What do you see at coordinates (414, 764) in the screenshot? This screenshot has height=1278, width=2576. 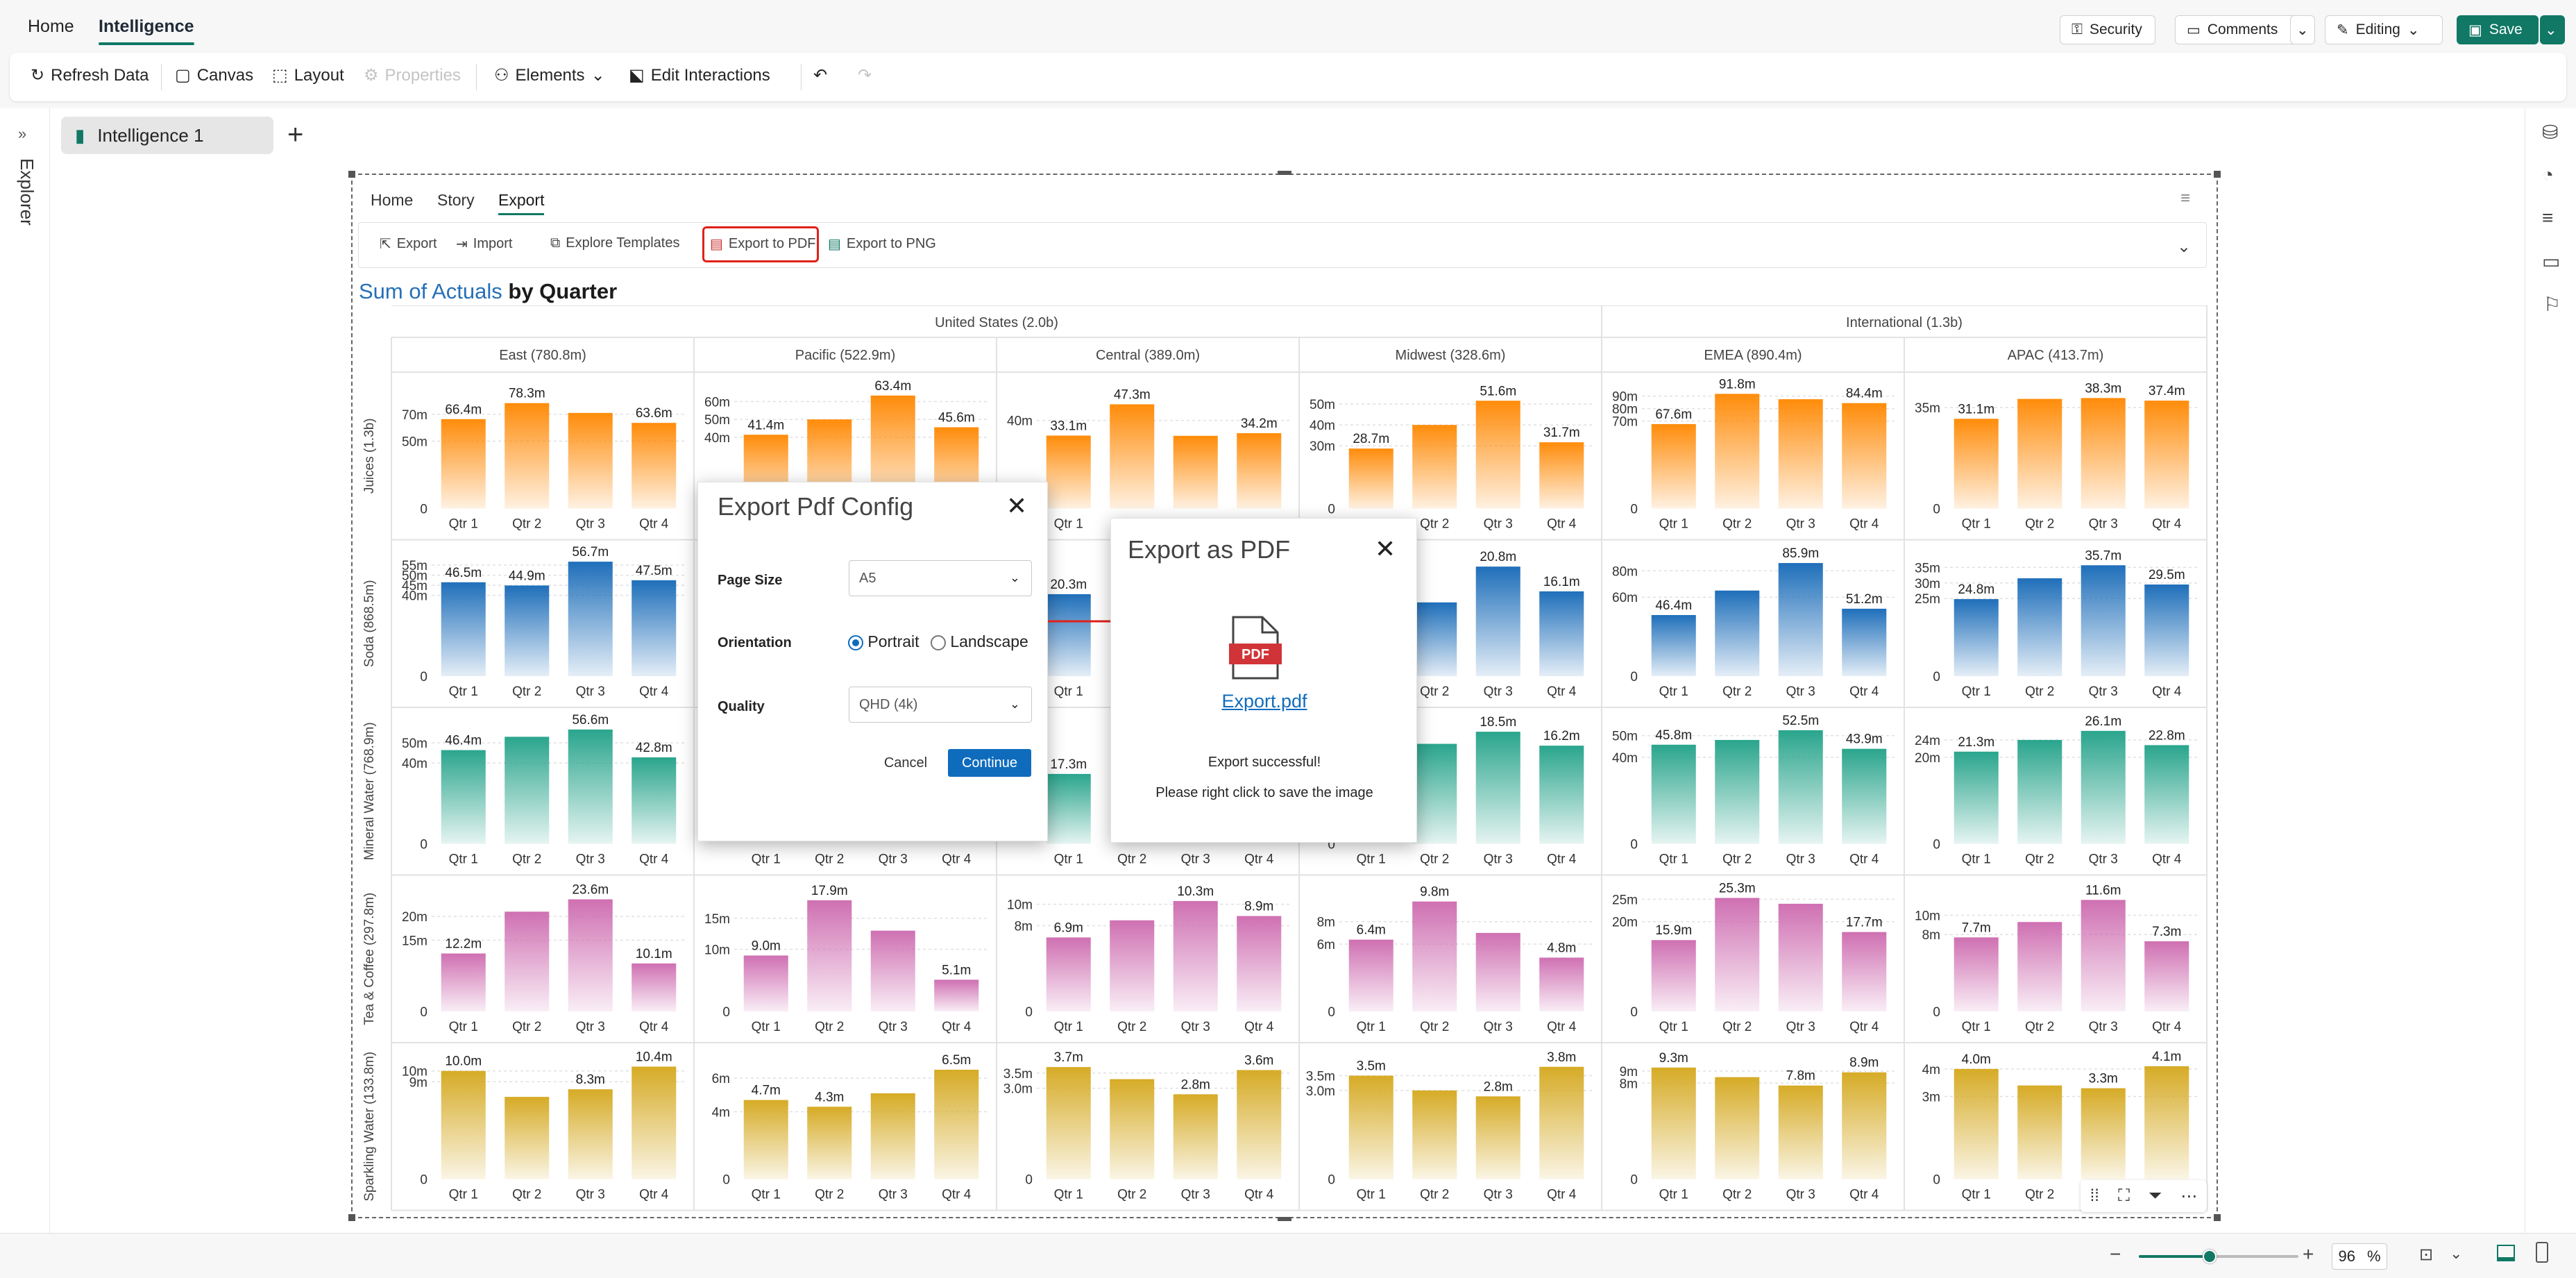 I see `y-tick-label: 40m` at bounding box center [414, 764].